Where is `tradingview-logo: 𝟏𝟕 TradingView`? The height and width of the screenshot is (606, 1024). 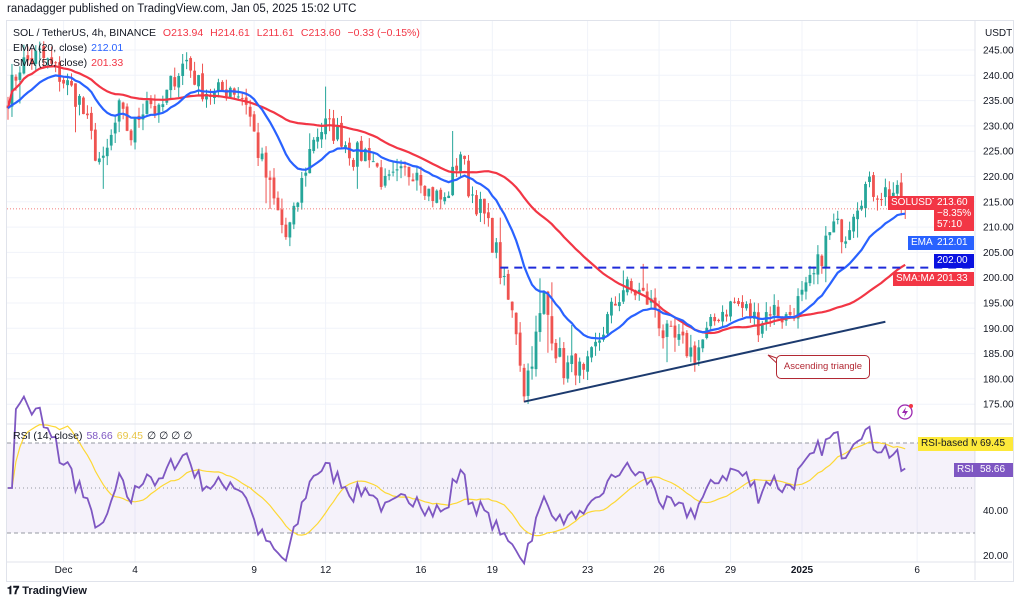
tradingview-logo: 𝟏𝟕 TradingView is located at coordinates (47, 591).